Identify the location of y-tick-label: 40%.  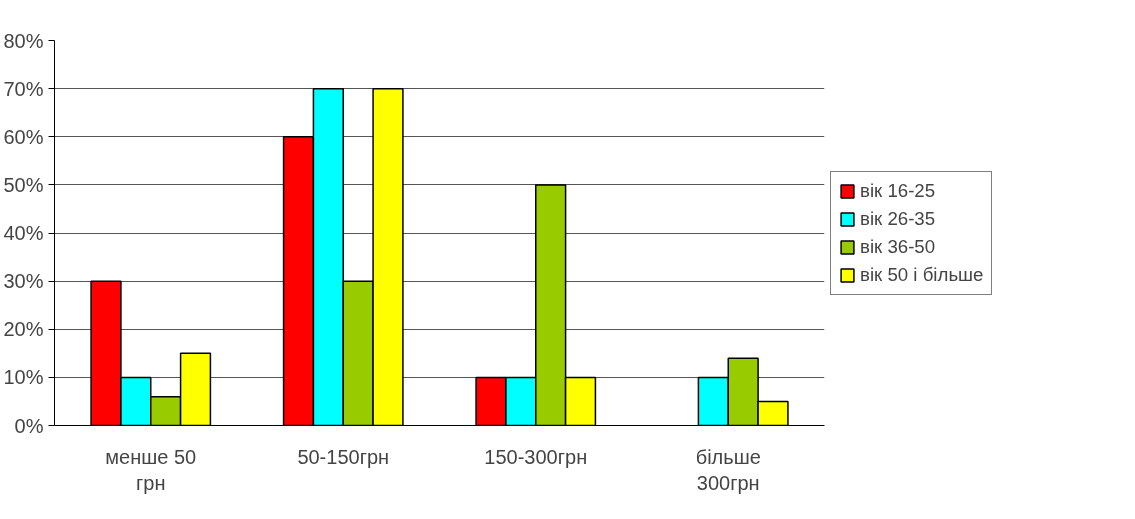
(23, 233).